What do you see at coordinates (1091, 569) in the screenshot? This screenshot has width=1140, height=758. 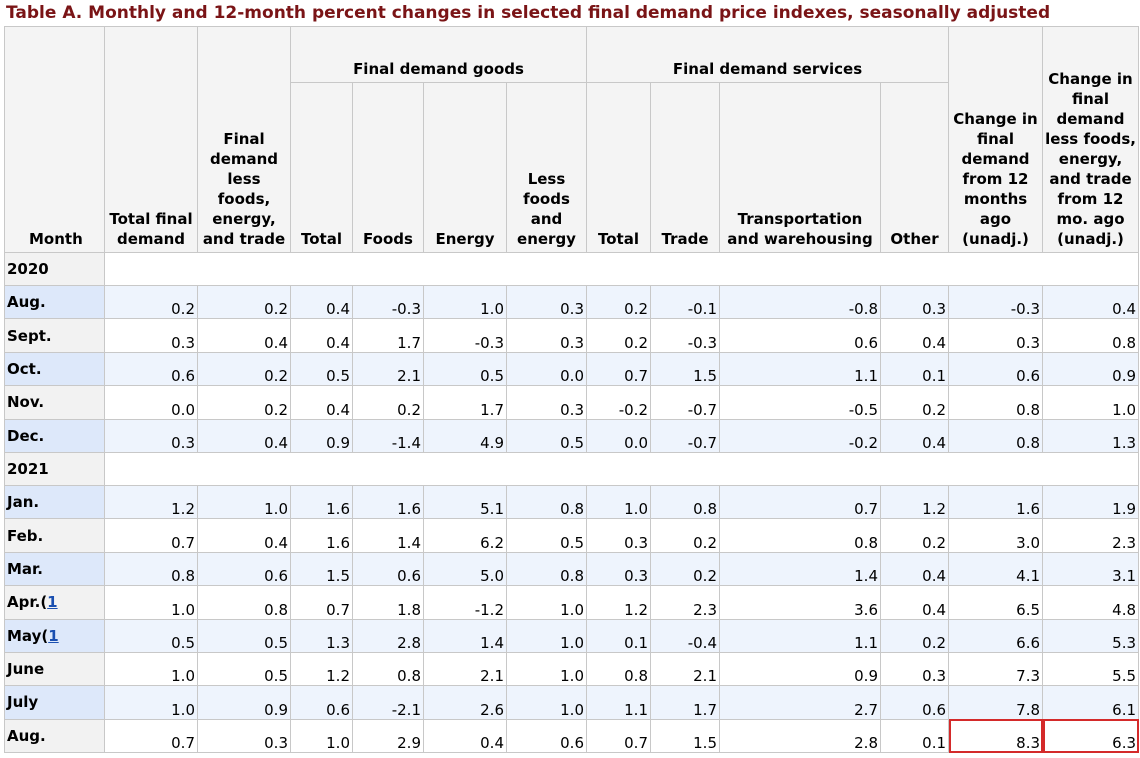 I see `value-cell: 3.1` at bounding box center [1091, 569].